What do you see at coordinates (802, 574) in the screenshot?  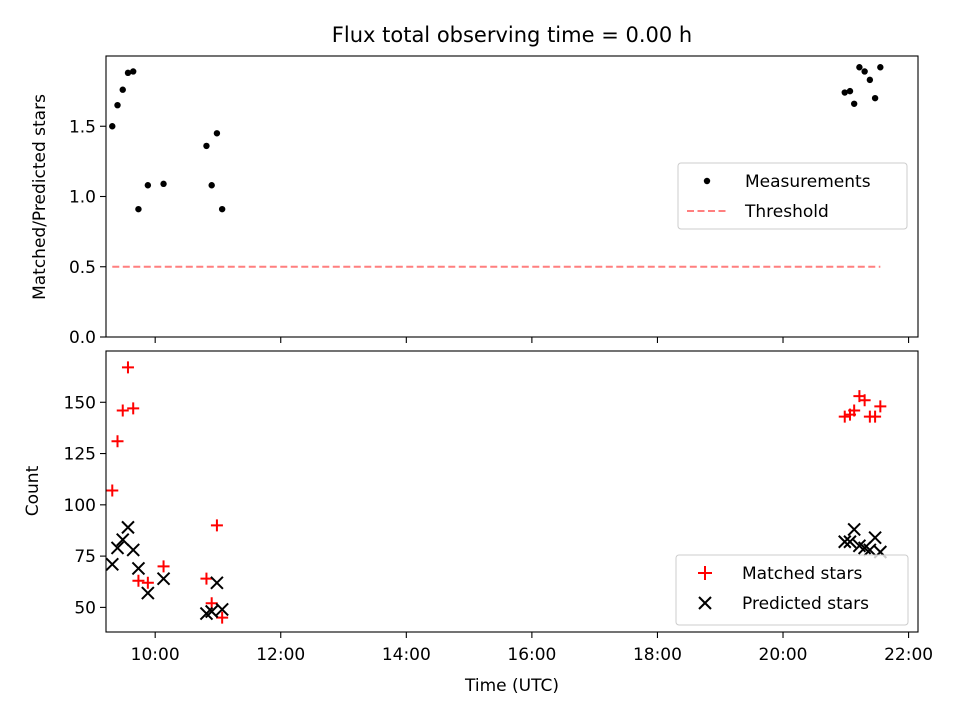 I see `legend-matched-label: Matched stars` at bounding box center [802, 574].